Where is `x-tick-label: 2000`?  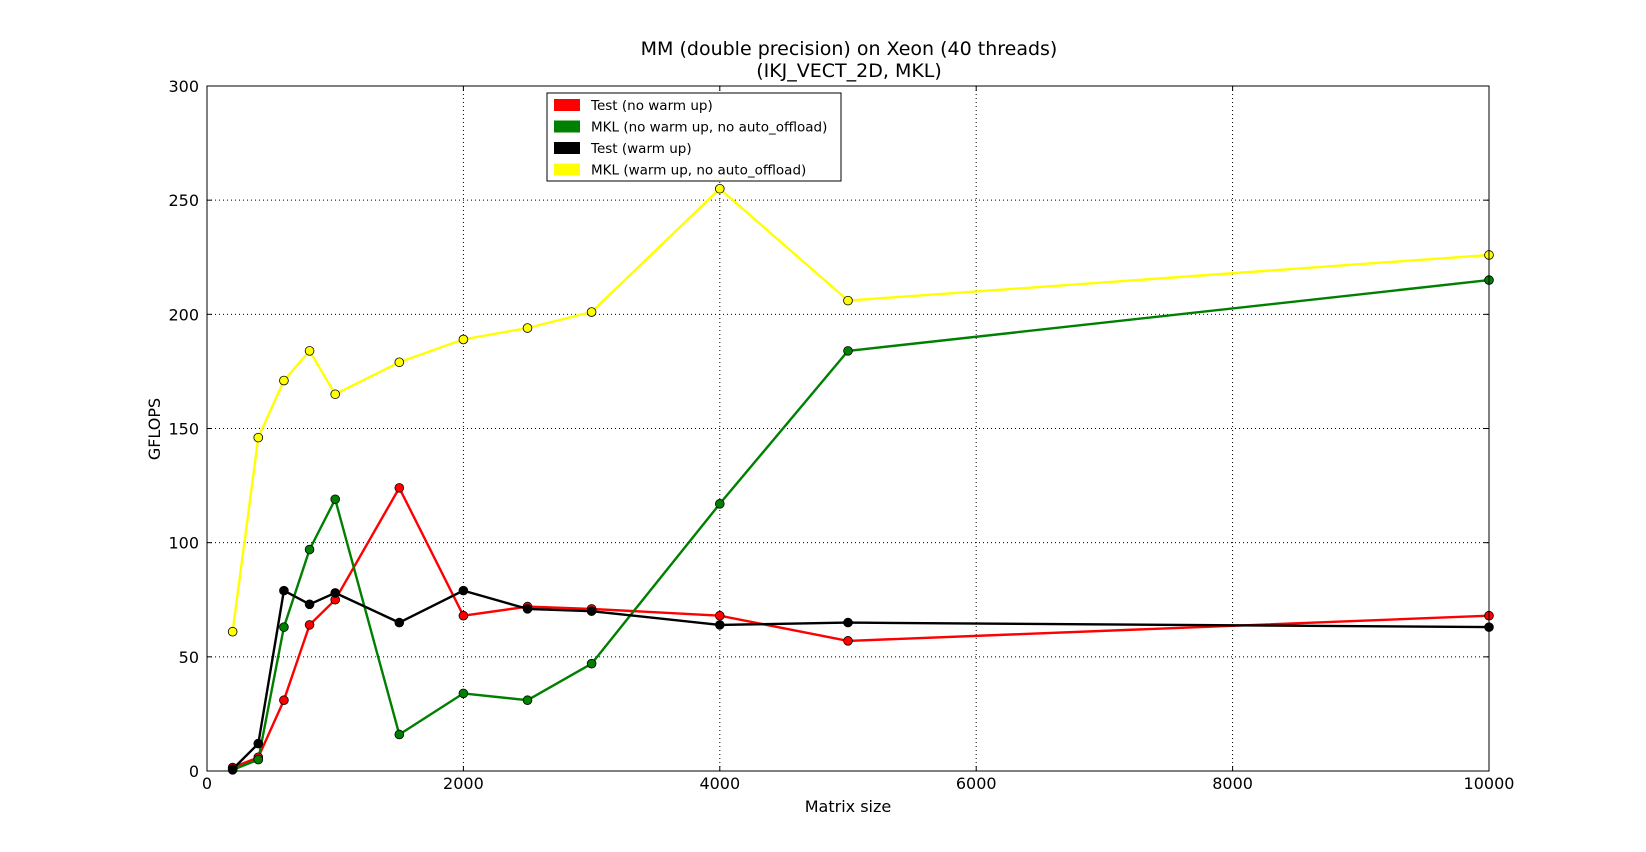
x-tick-label: 2000 is located at coordinates (463, 783).